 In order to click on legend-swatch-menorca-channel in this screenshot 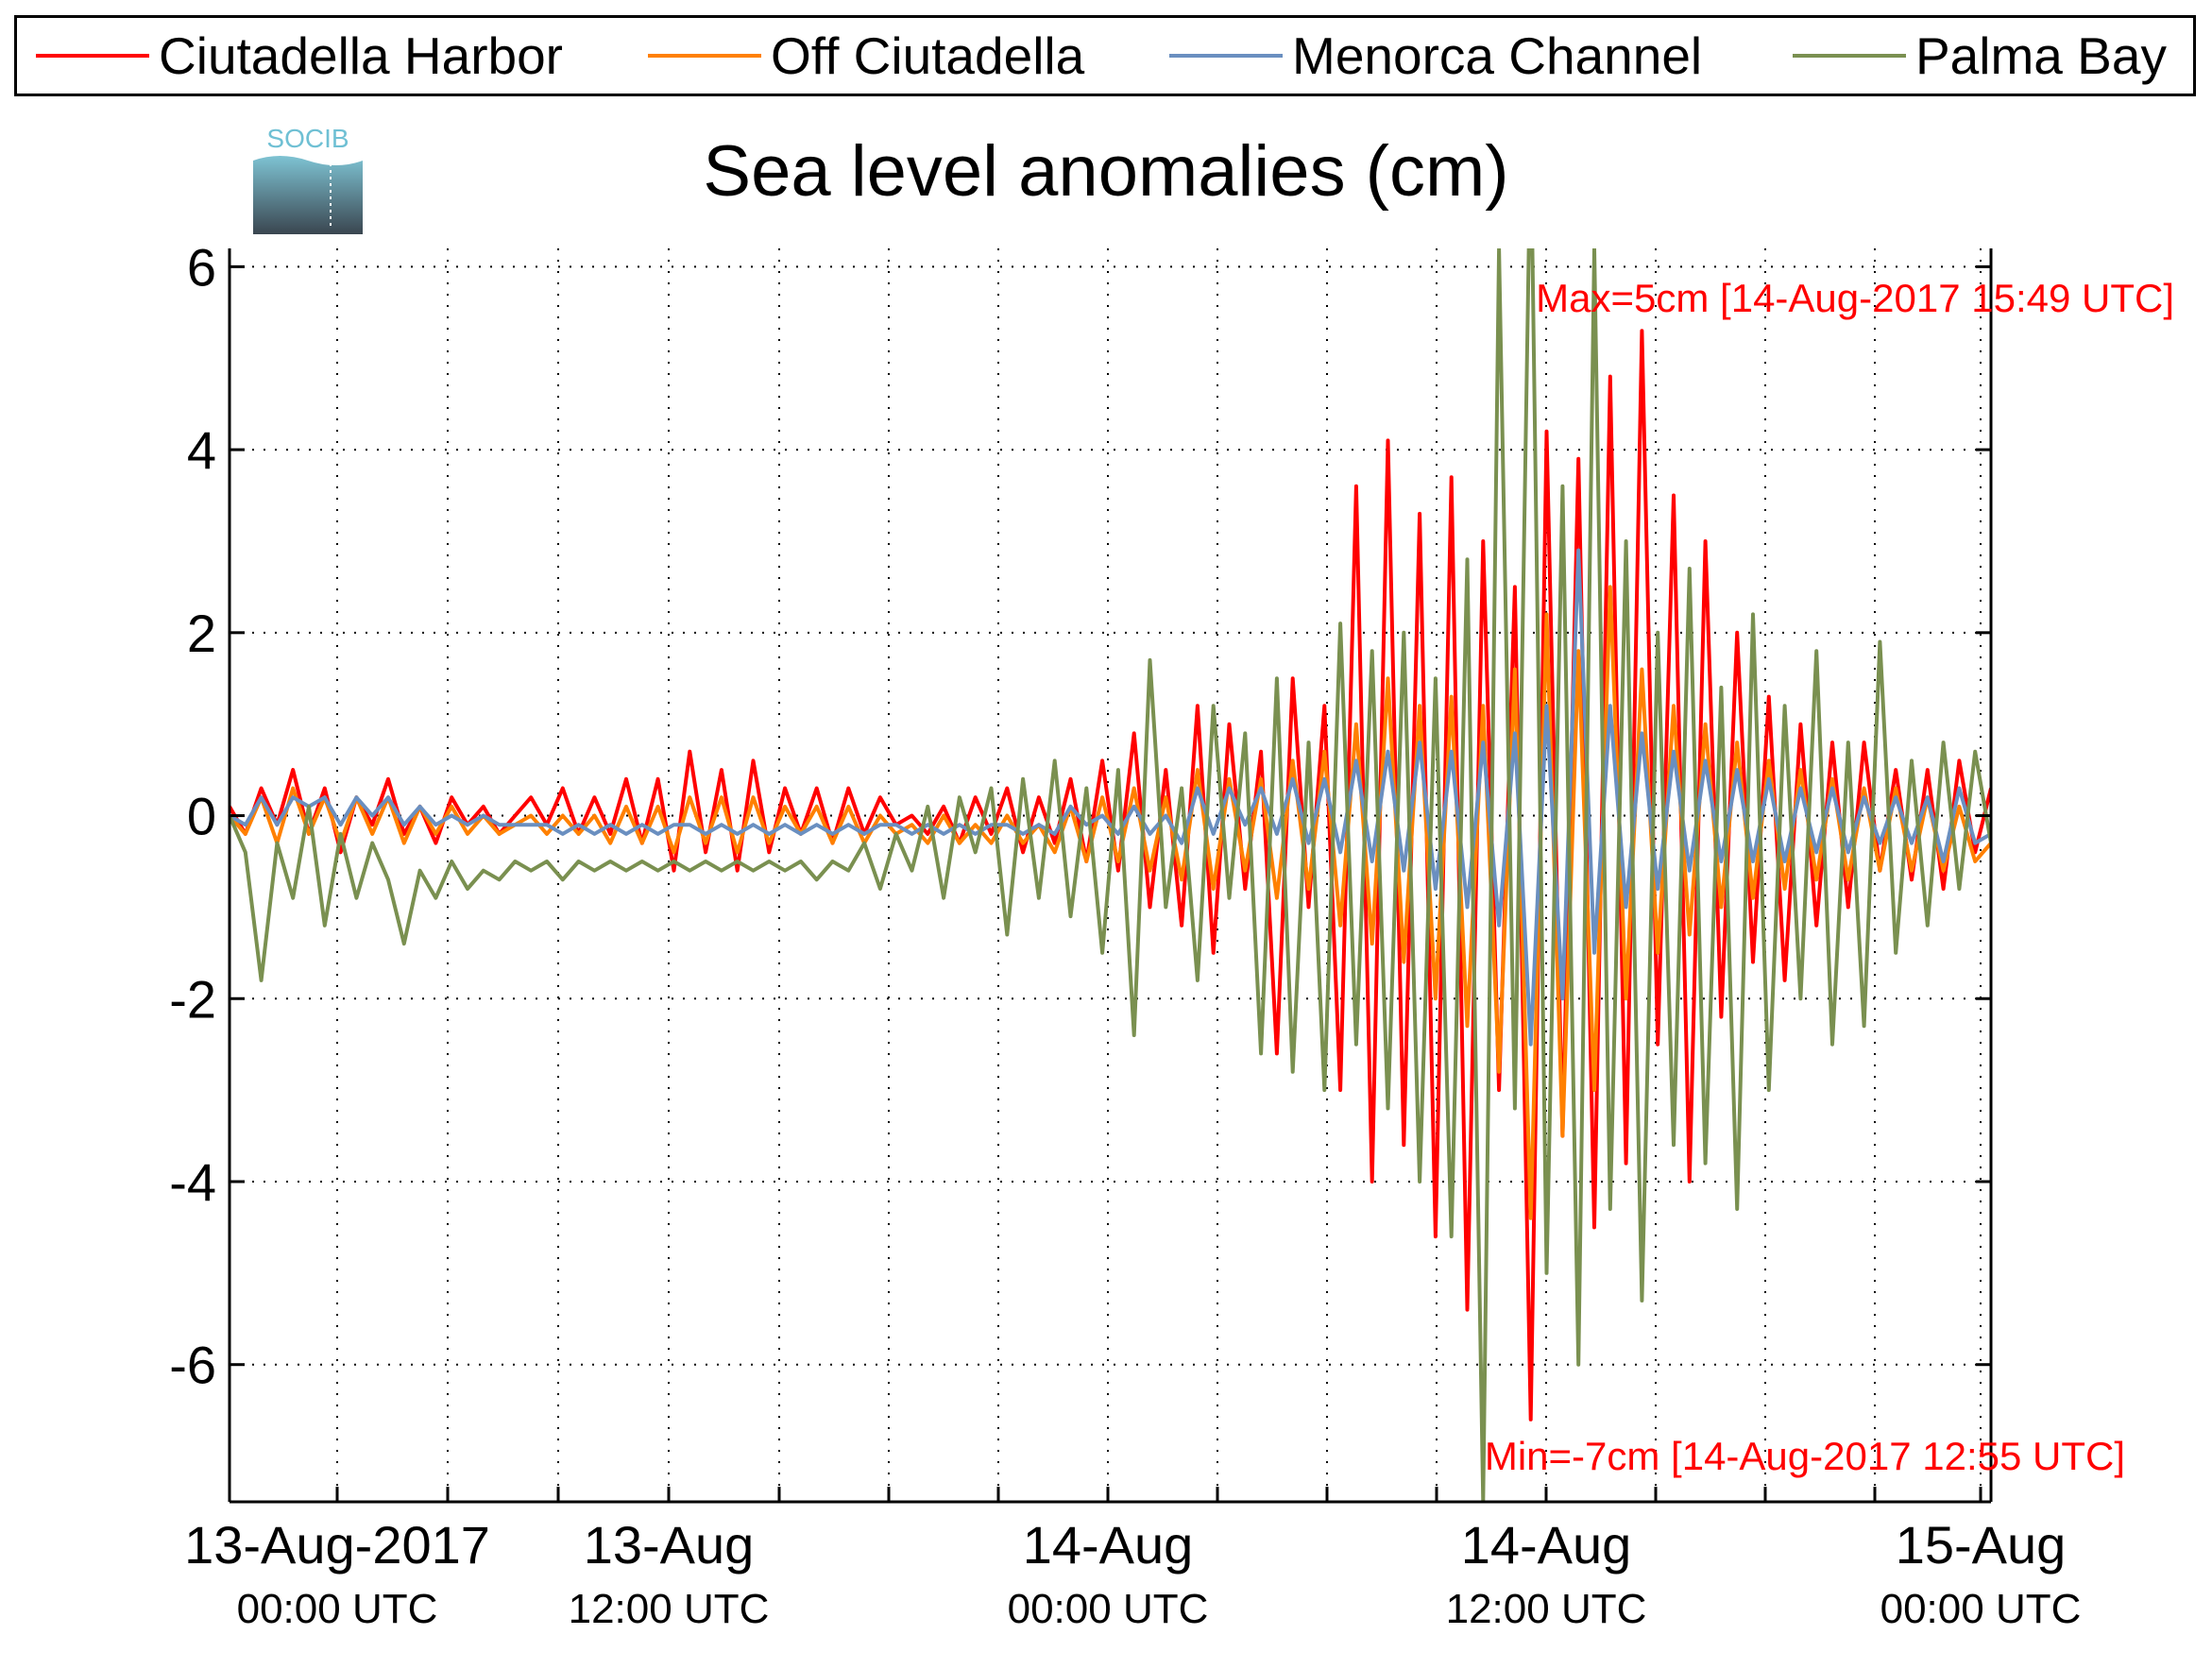, I will do `click(1226, 56)`.